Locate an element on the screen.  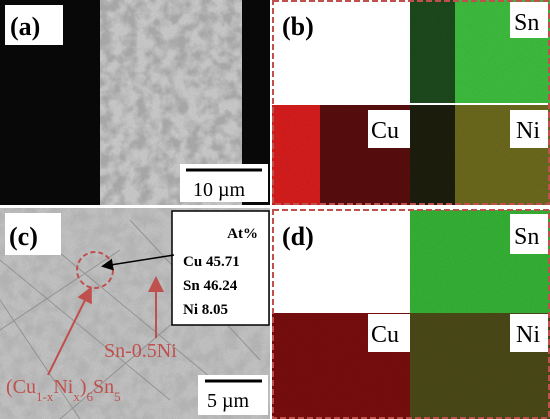
composition-box is located at coordinates (220, 268).